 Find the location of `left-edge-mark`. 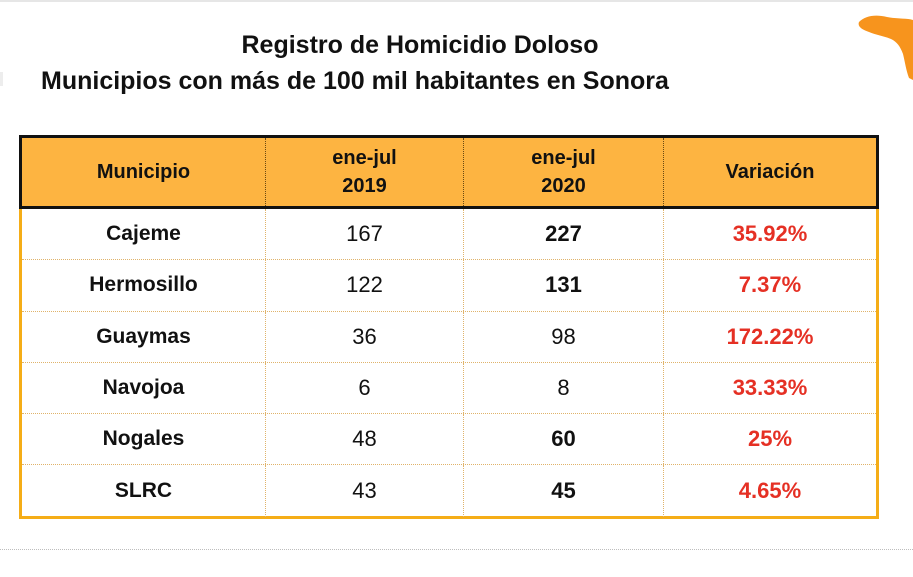

left-edge-mark is located at coordinates (1, 79).